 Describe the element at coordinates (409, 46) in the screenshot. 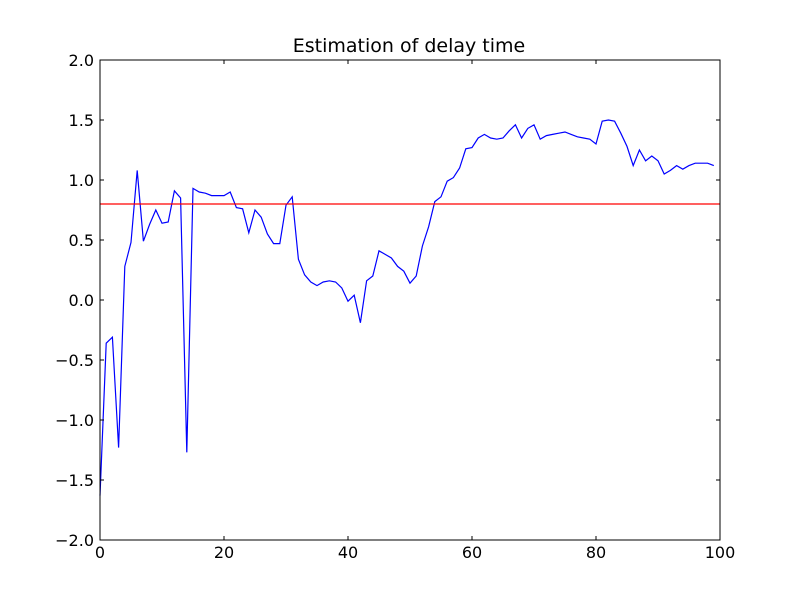

I see `chart-title: Estimation of delay time` at that location.